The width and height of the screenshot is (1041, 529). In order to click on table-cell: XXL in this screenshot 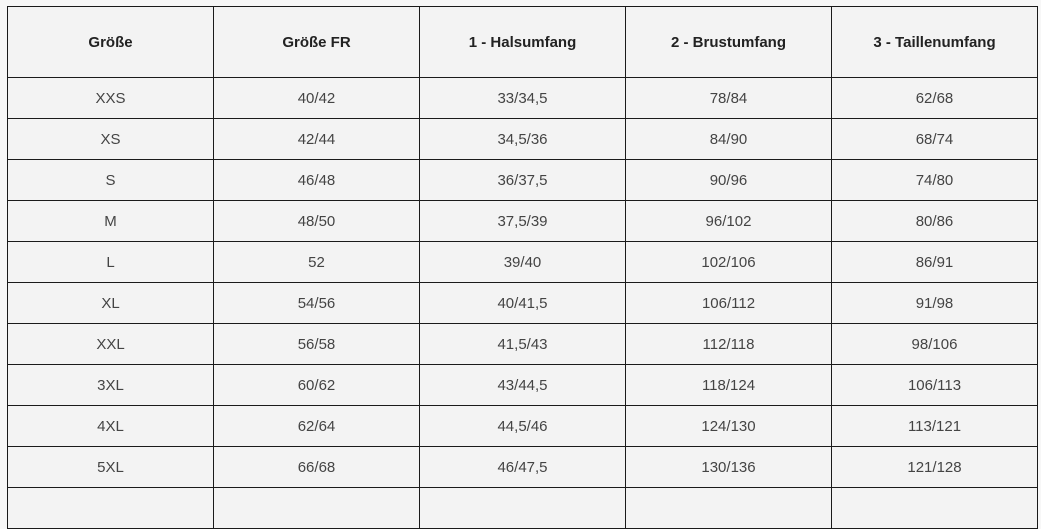, I will do `click(110, 344)`.